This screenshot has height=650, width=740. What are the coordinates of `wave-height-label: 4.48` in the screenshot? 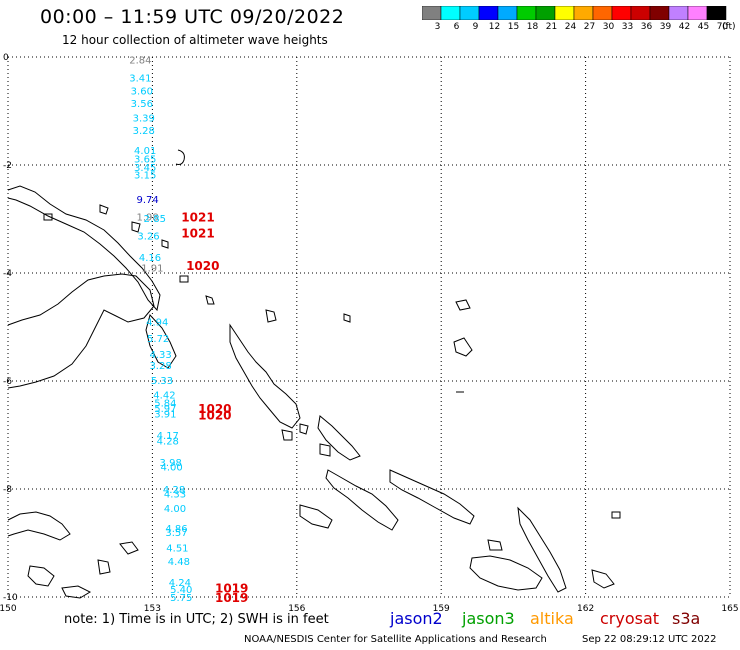 It's located at (179, 562).